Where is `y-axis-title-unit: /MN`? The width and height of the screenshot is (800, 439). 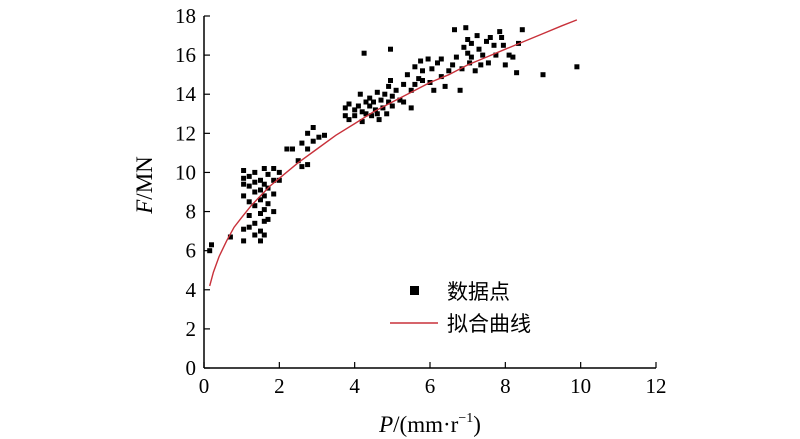
y-axis-title-unit: /MN is located at coordinates (144, 178).